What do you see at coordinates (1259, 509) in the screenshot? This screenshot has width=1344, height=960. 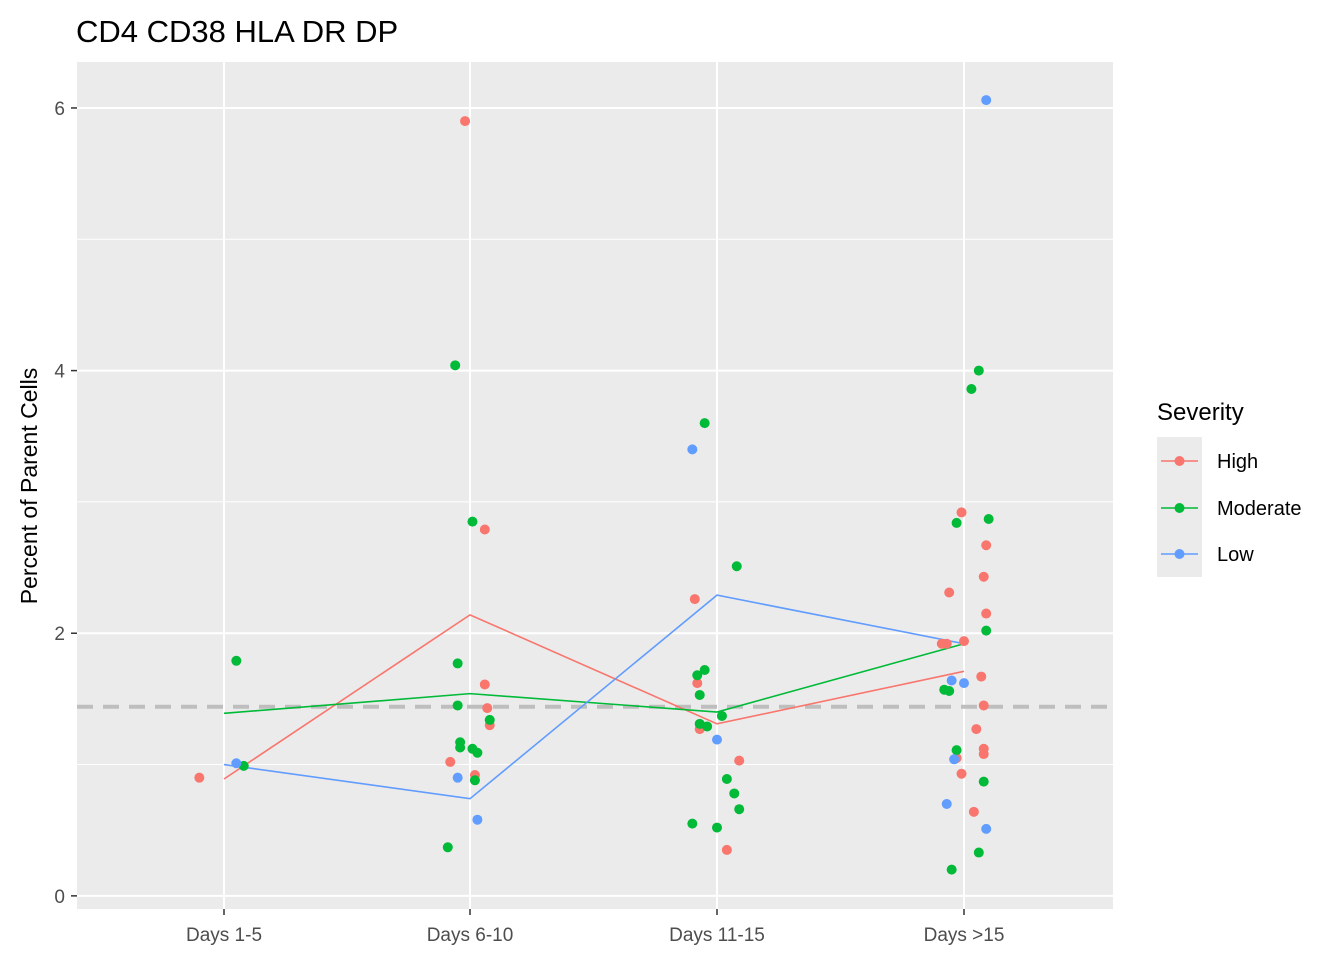 I see `legend-label-moderate: Moderate` at bounding box center [1259, 509].